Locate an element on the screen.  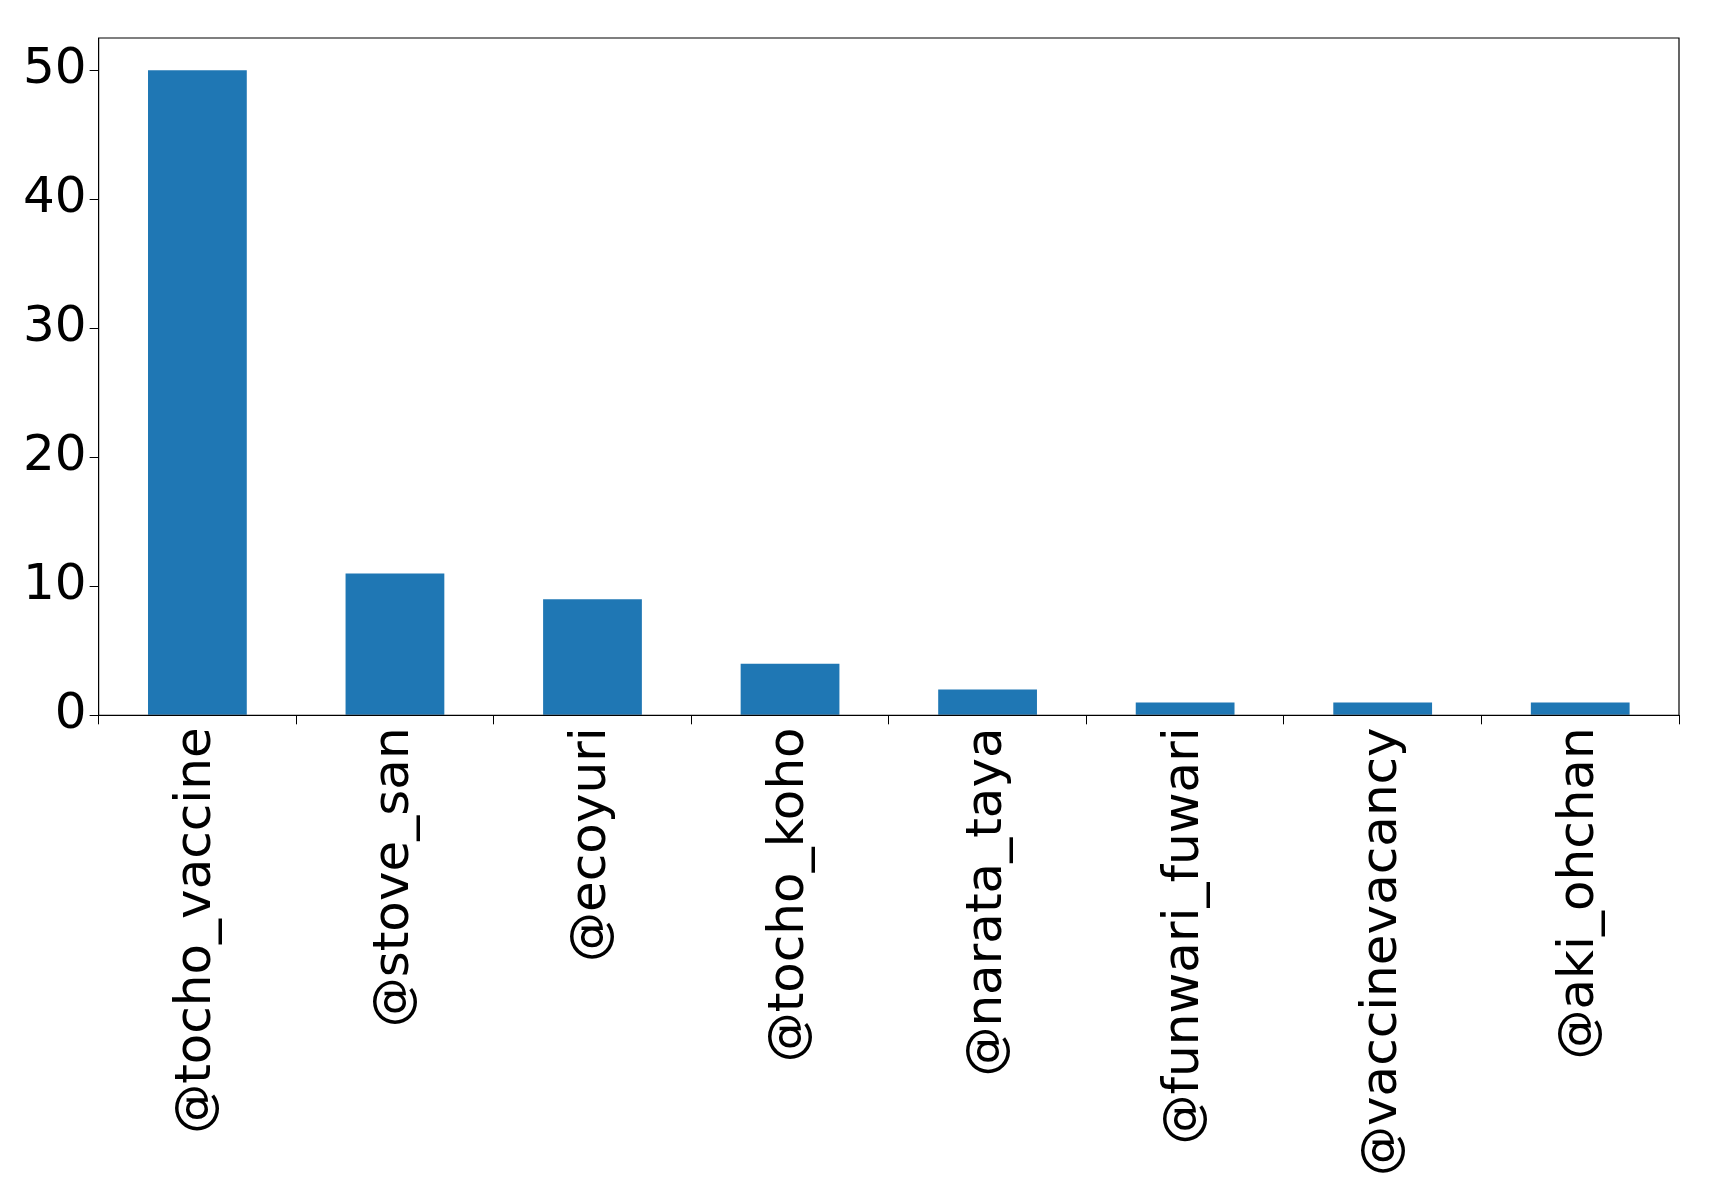
y-tick-label: 20 is located at coordinates (55, 453).